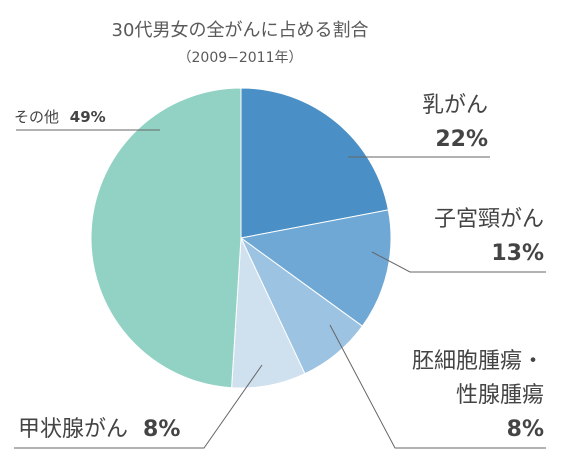 This screenshot has height=476, width=562. What do you see at coordinates (315, 268) in the screenshot?
I see `slice-cervical-cancer` at bounding box center [315, 268].